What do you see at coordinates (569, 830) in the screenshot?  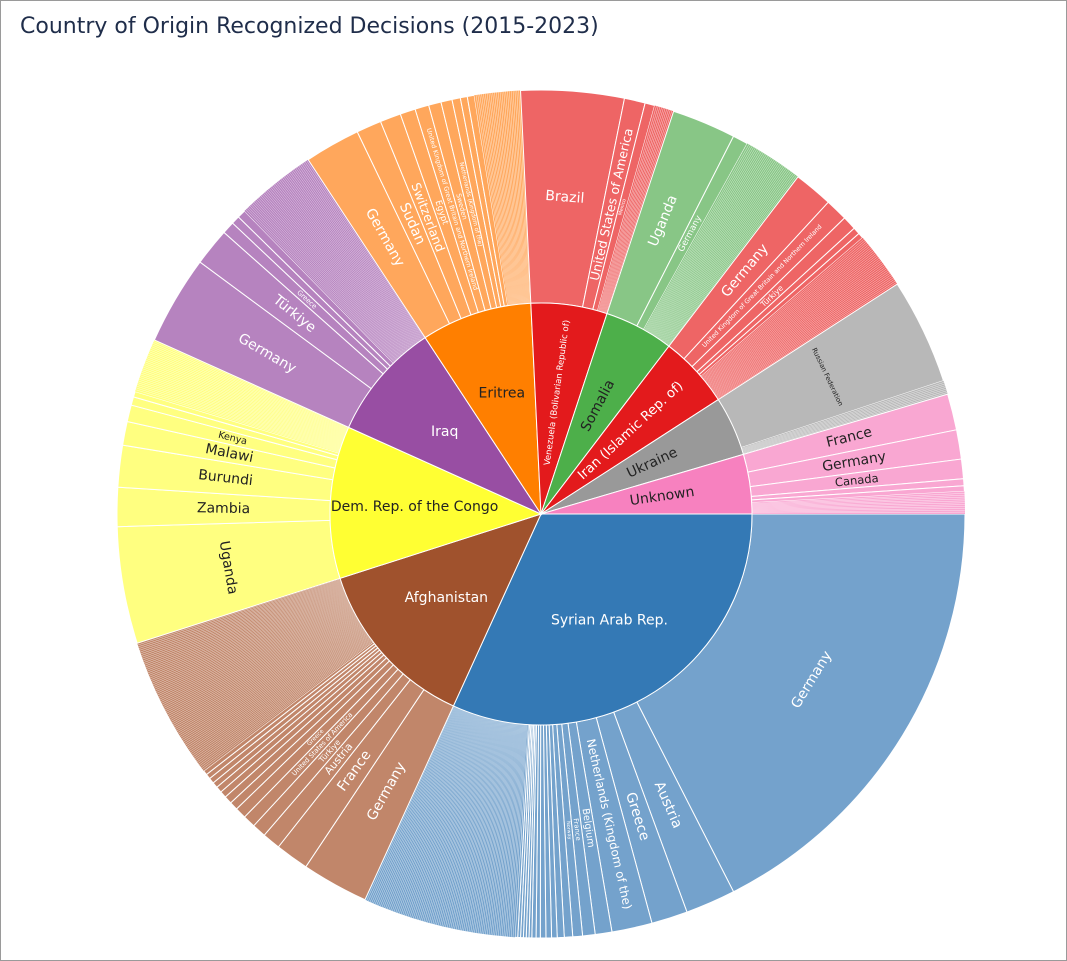 I see `asylum-label-syrian-arab-rep-norway: Norway` at bounding box center [569, 830].